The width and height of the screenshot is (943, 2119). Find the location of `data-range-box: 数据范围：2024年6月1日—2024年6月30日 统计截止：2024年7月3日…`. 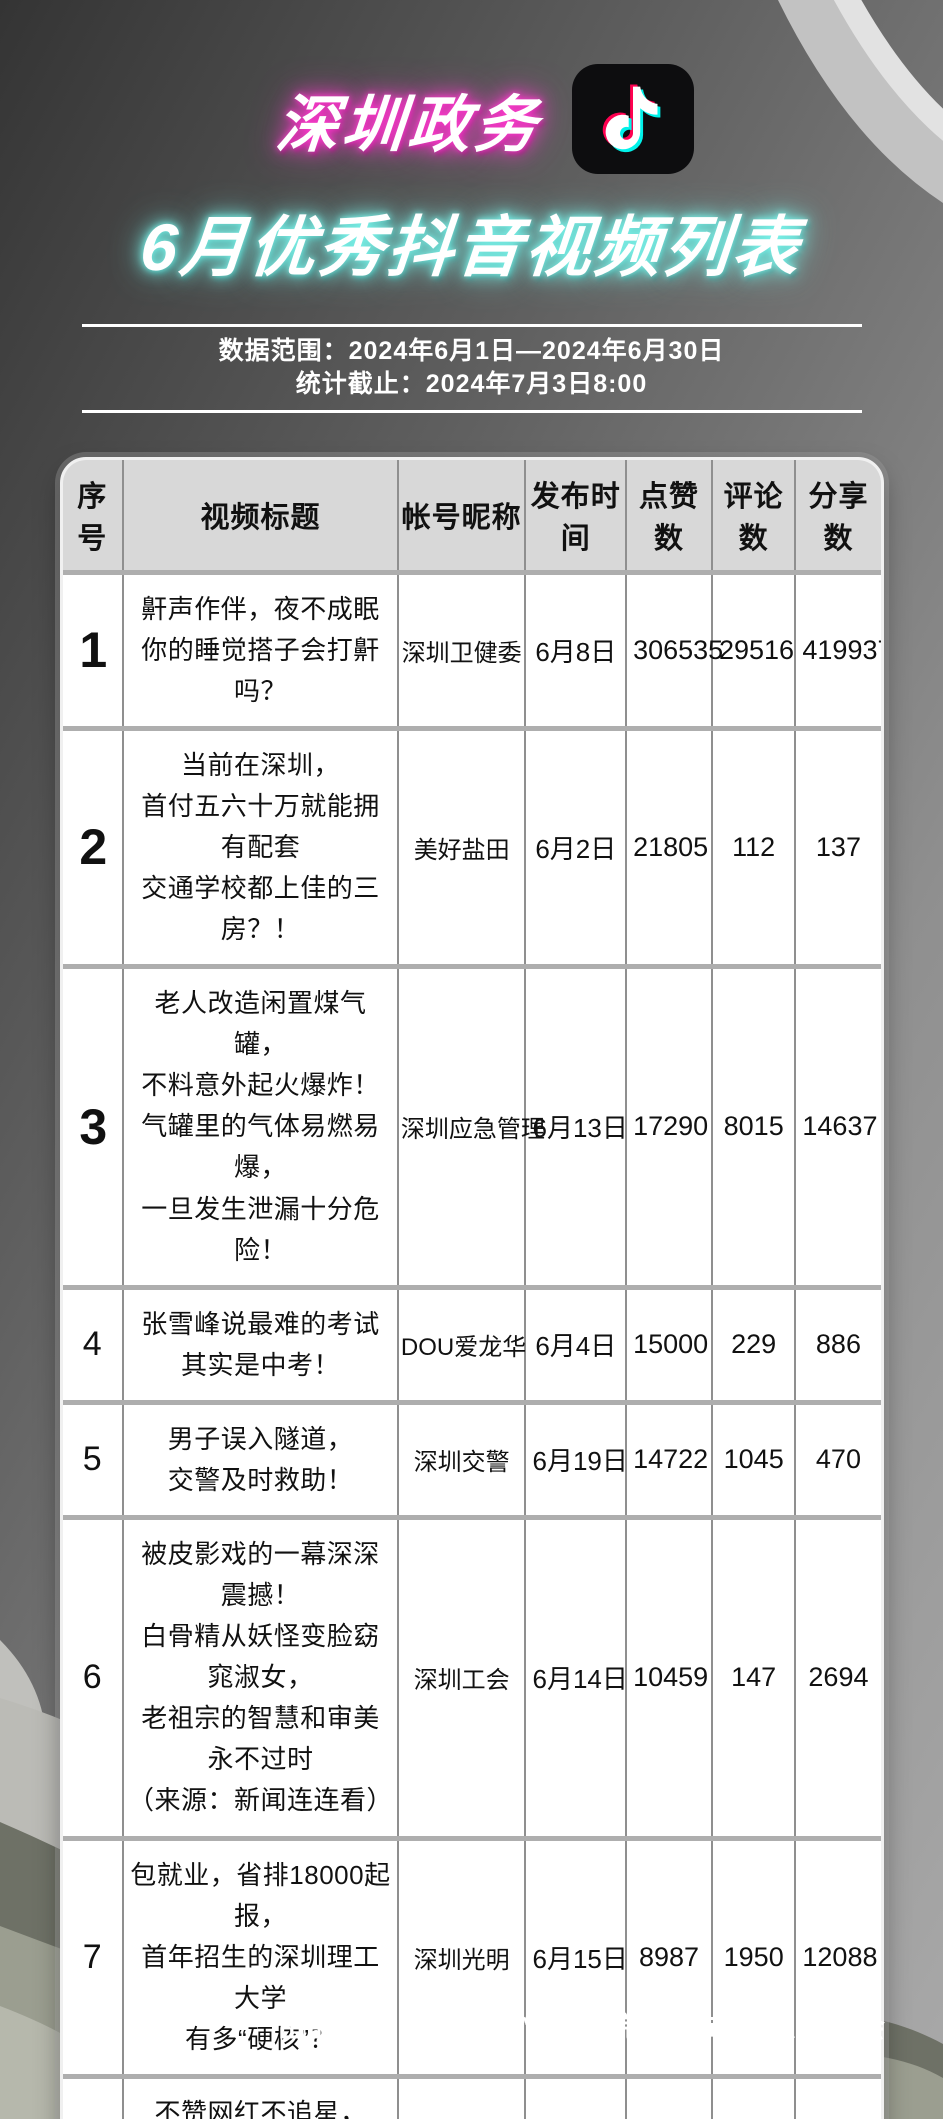

data-range-box: 数据范围：2024年6月1日—2024年6月30日 统计截止：2024年7月3日… is located at coordinates (471, 368).